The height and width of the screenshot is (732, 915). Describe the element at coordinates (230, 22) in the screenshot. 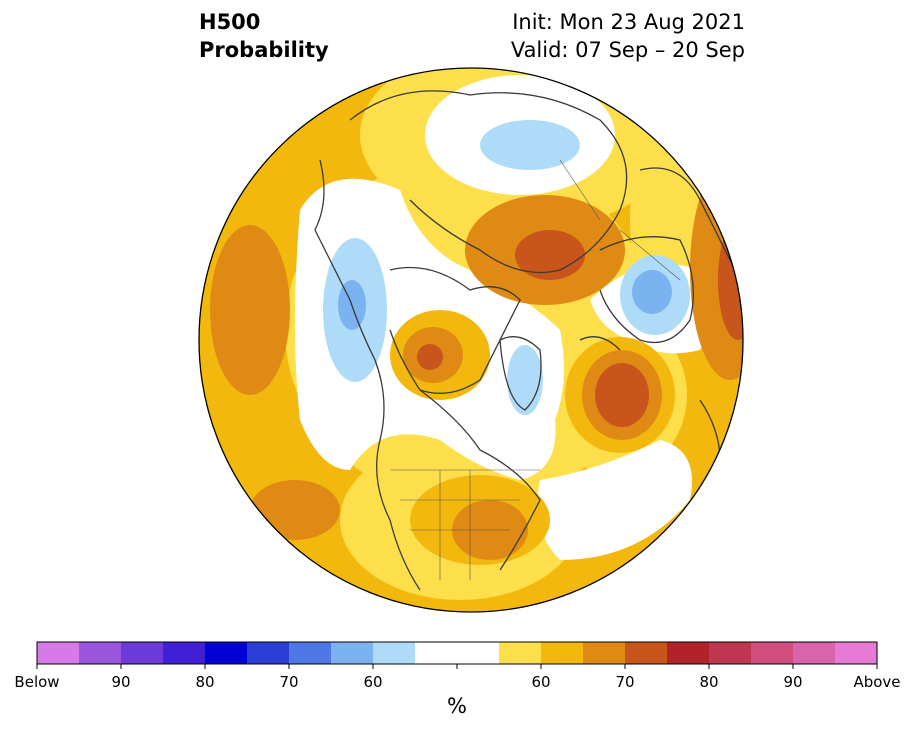

I see `title-variable: H500` at that location.